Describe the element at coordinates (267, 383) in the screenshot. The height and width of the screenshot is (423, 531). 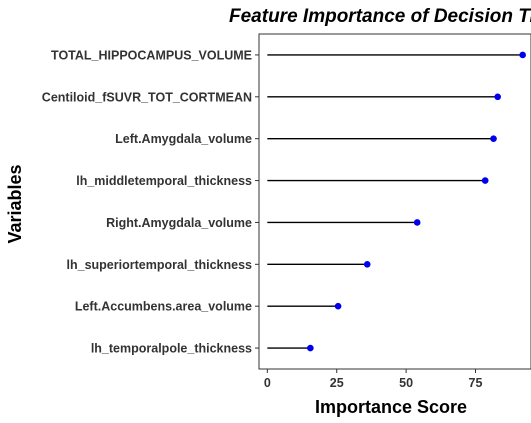
I see `x-tick-label: 0` at that location.